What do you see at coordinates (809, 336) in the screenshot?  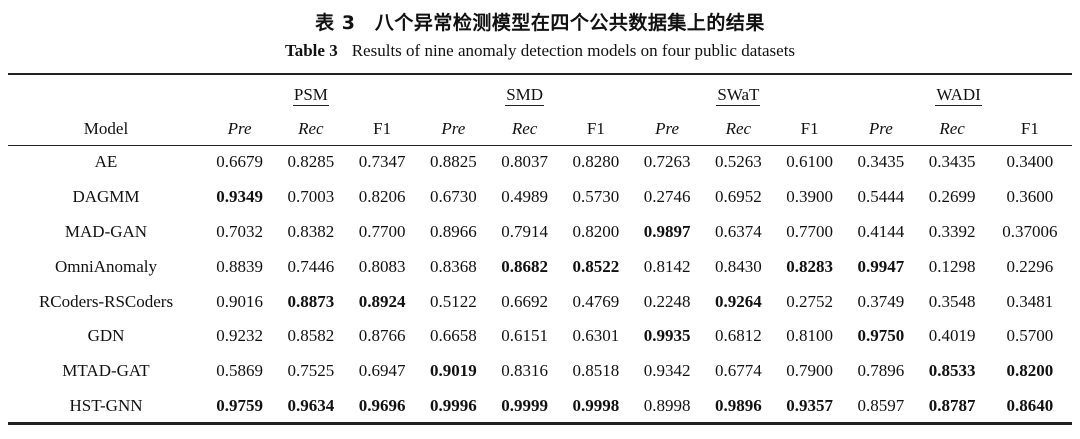 I see `value-cell: 0.8100` at bounding box center [809, 336].